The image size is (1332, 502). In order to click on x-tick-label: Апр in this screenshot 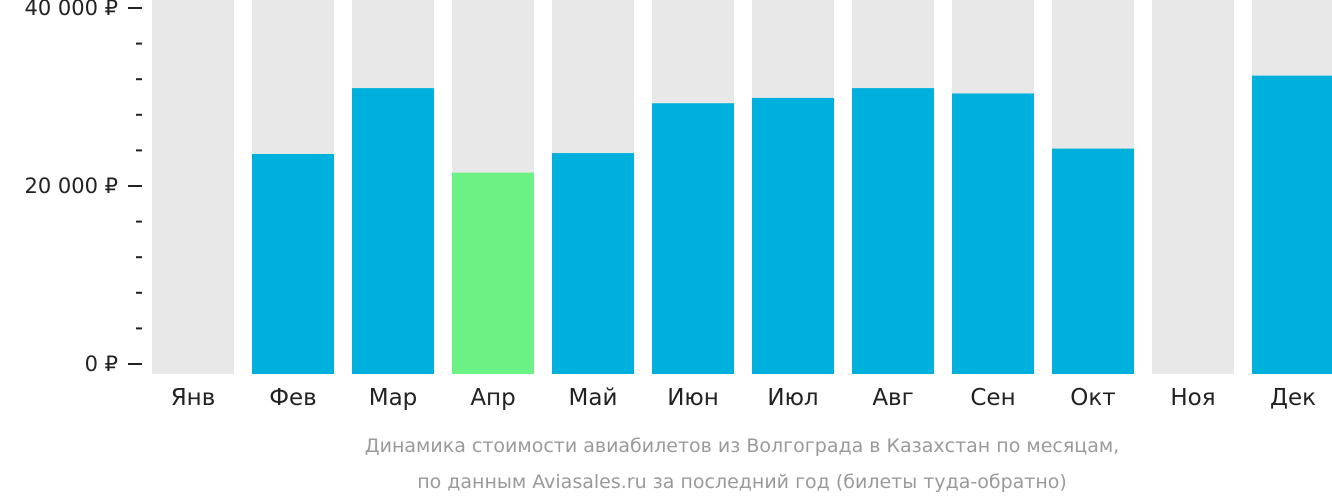, I will do `click(492, 398)`.